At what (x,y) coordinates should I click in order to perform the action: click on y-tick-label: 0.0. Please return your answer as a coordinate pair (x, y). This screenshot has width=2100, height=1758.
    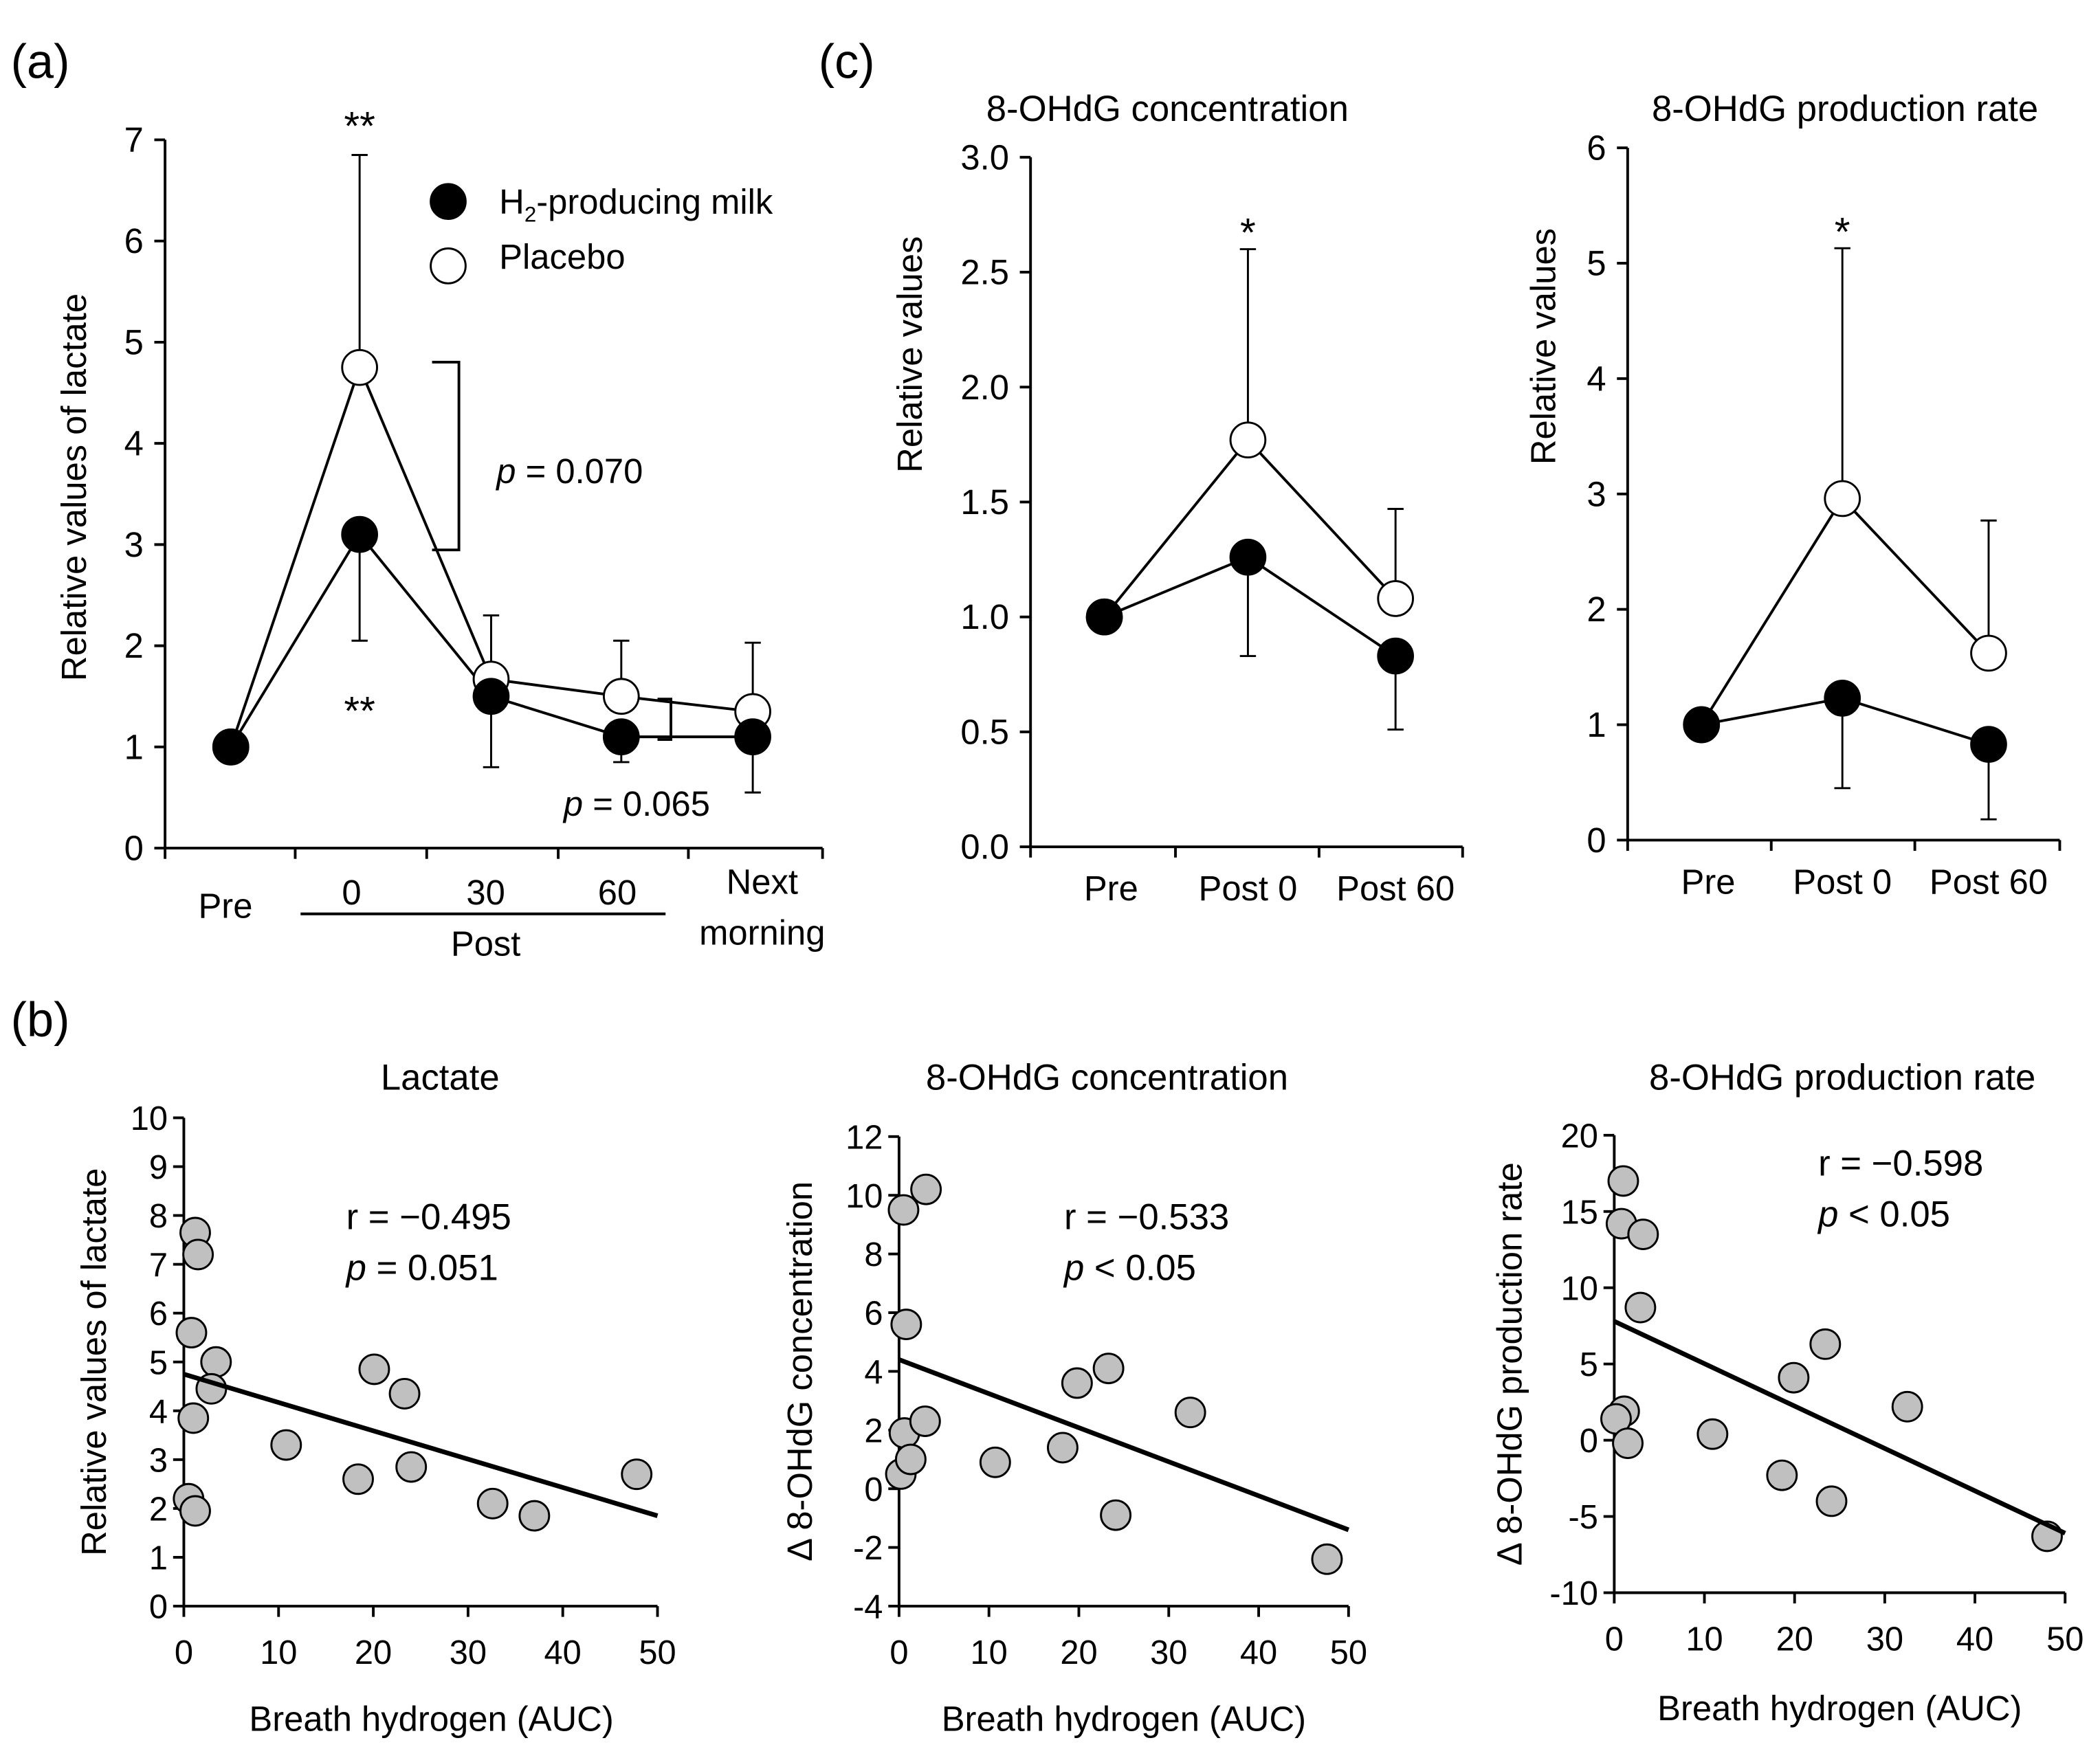
    Looking at the image, I should click on (984, 847).